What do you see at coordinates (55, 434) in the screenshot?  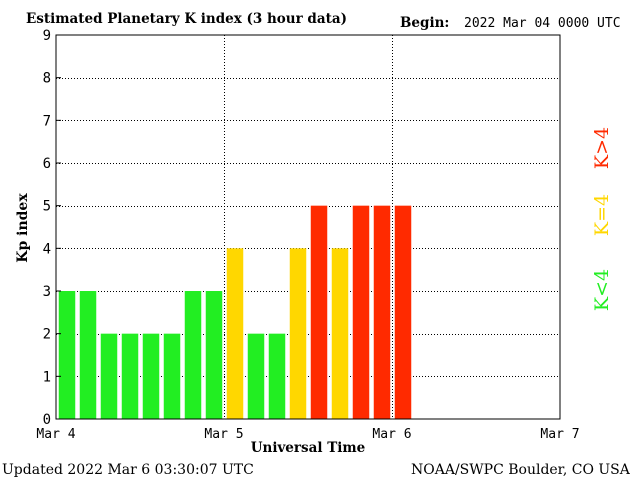 I see `x-tick-label: Mar 4` at bounding box center [55, 434].